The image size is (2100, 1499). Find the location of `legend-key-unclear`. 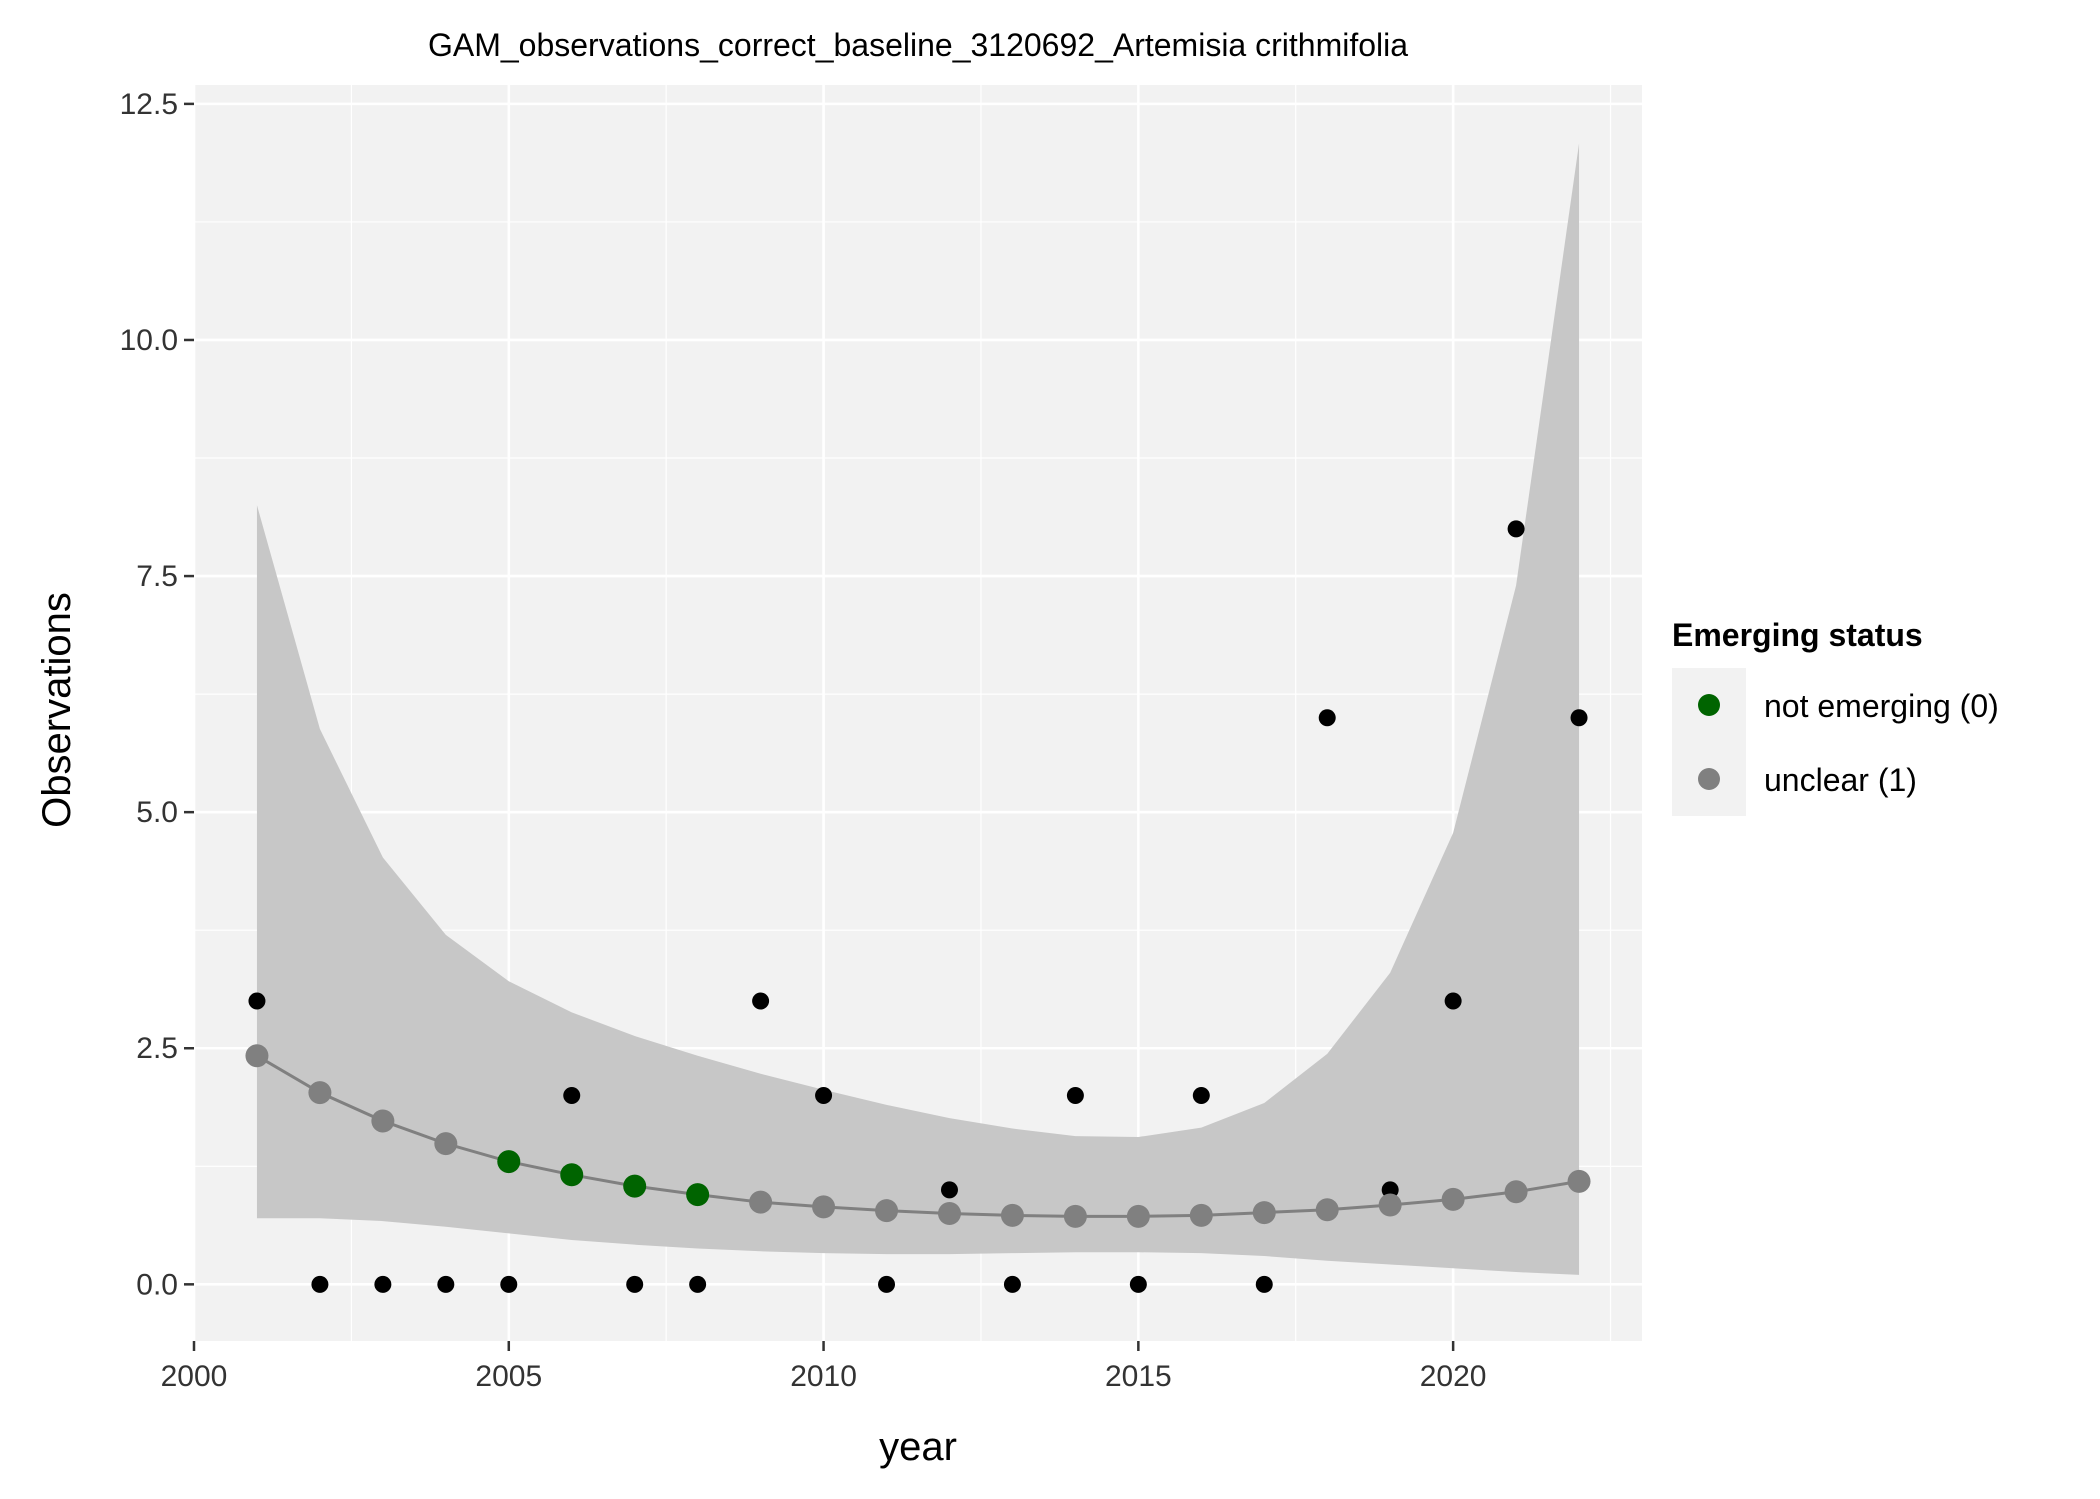

legend-key-unclear is located at coordinates (1709, 779).